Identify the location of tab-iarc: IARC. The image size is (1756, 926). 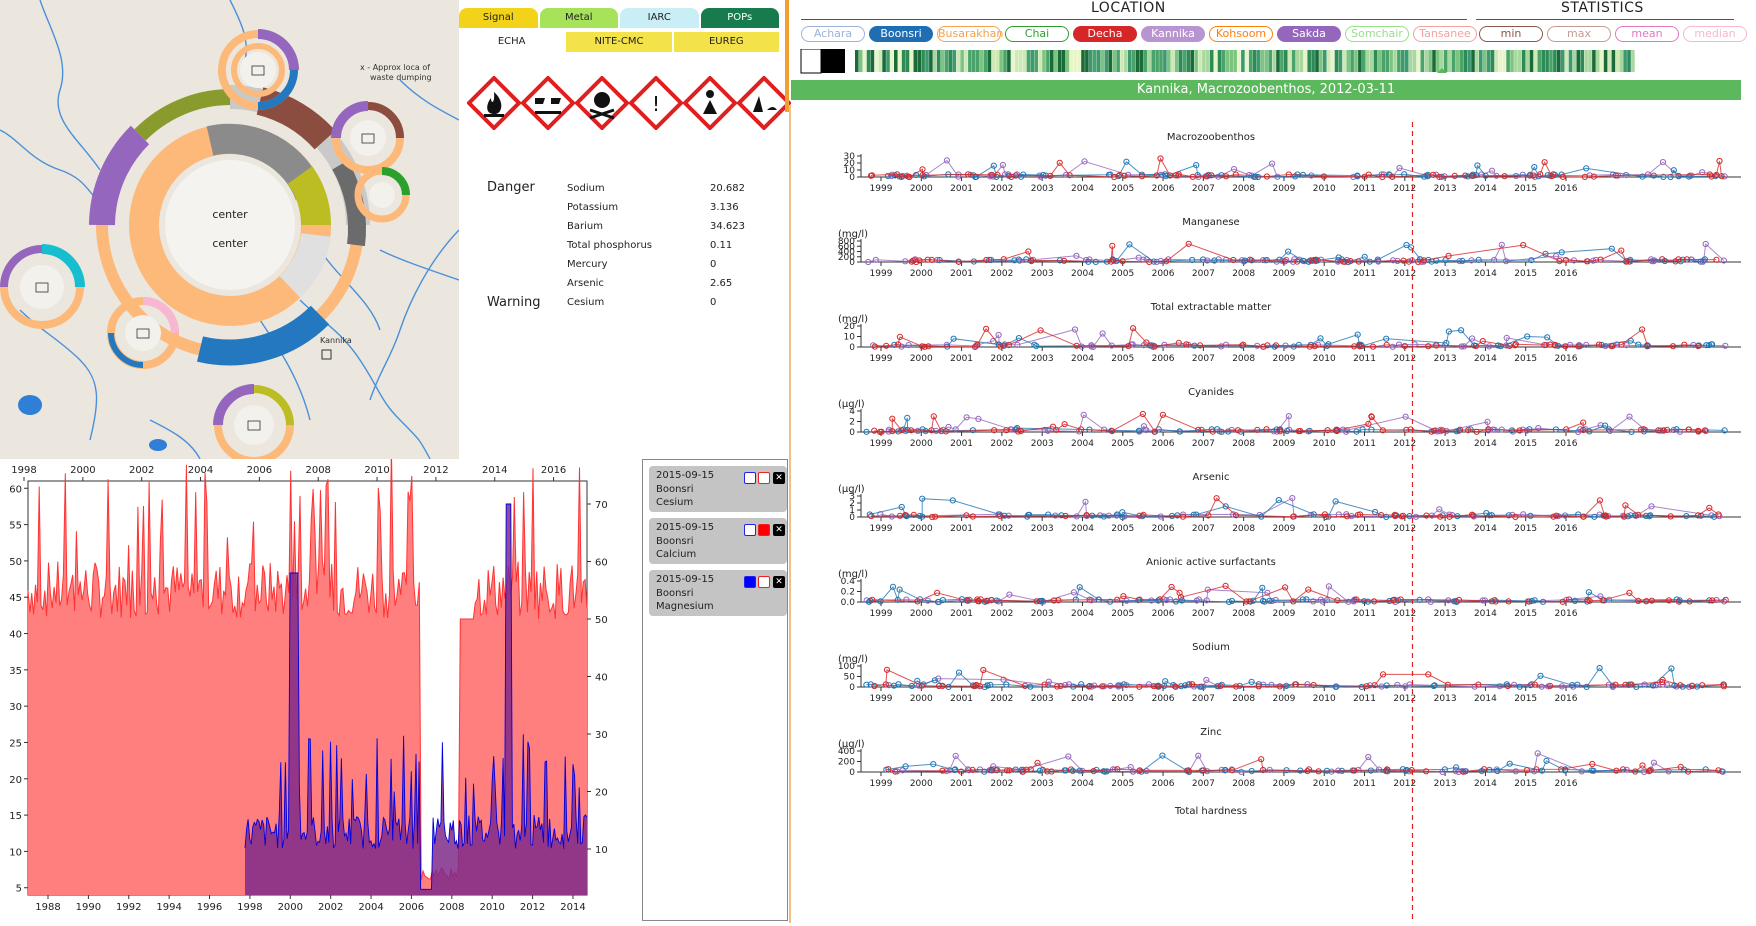
(659, 18).